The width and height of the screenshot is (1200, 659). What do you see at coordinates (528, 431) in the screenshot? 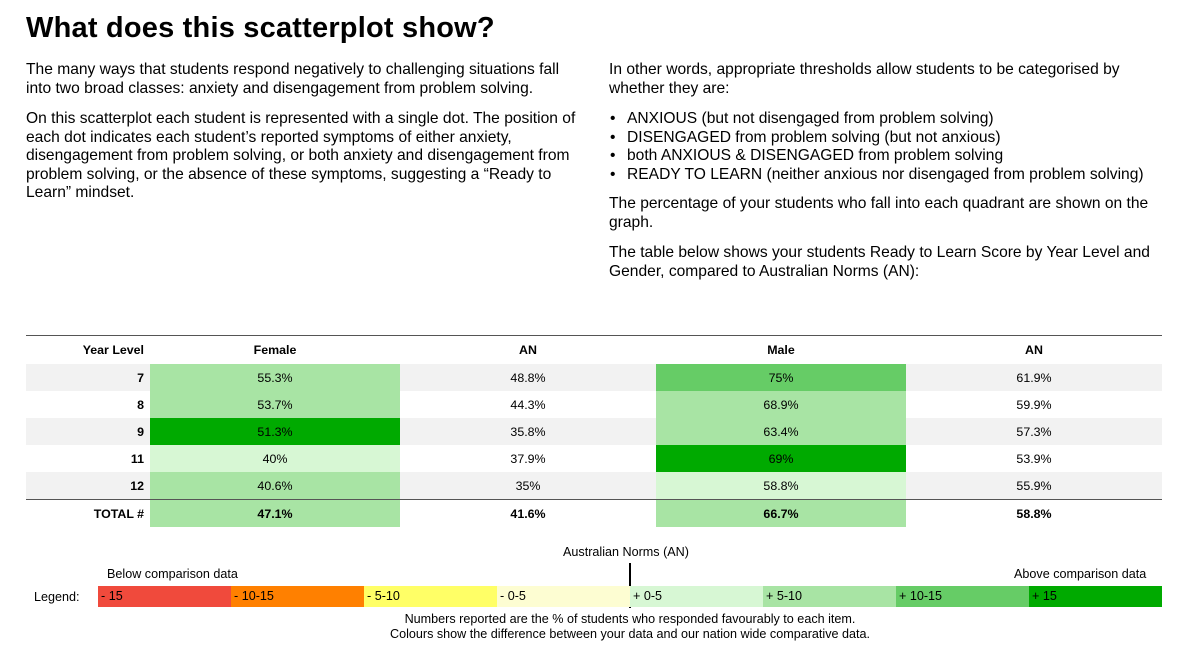
I see `an-female-cell: 35.8%` at bounding box center [528, 431].